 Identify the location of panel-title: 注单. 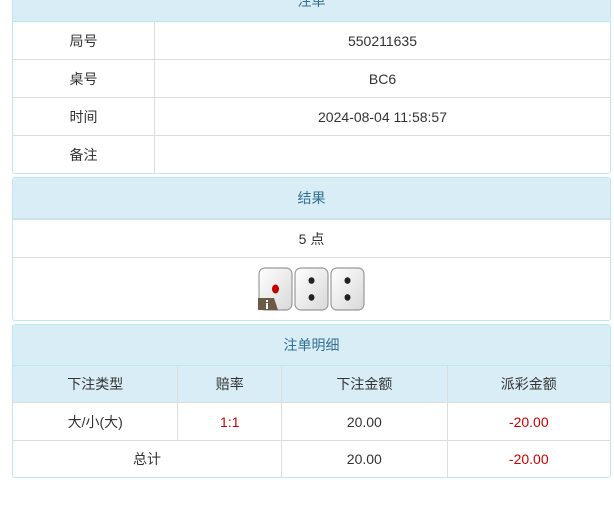
(311, 11).